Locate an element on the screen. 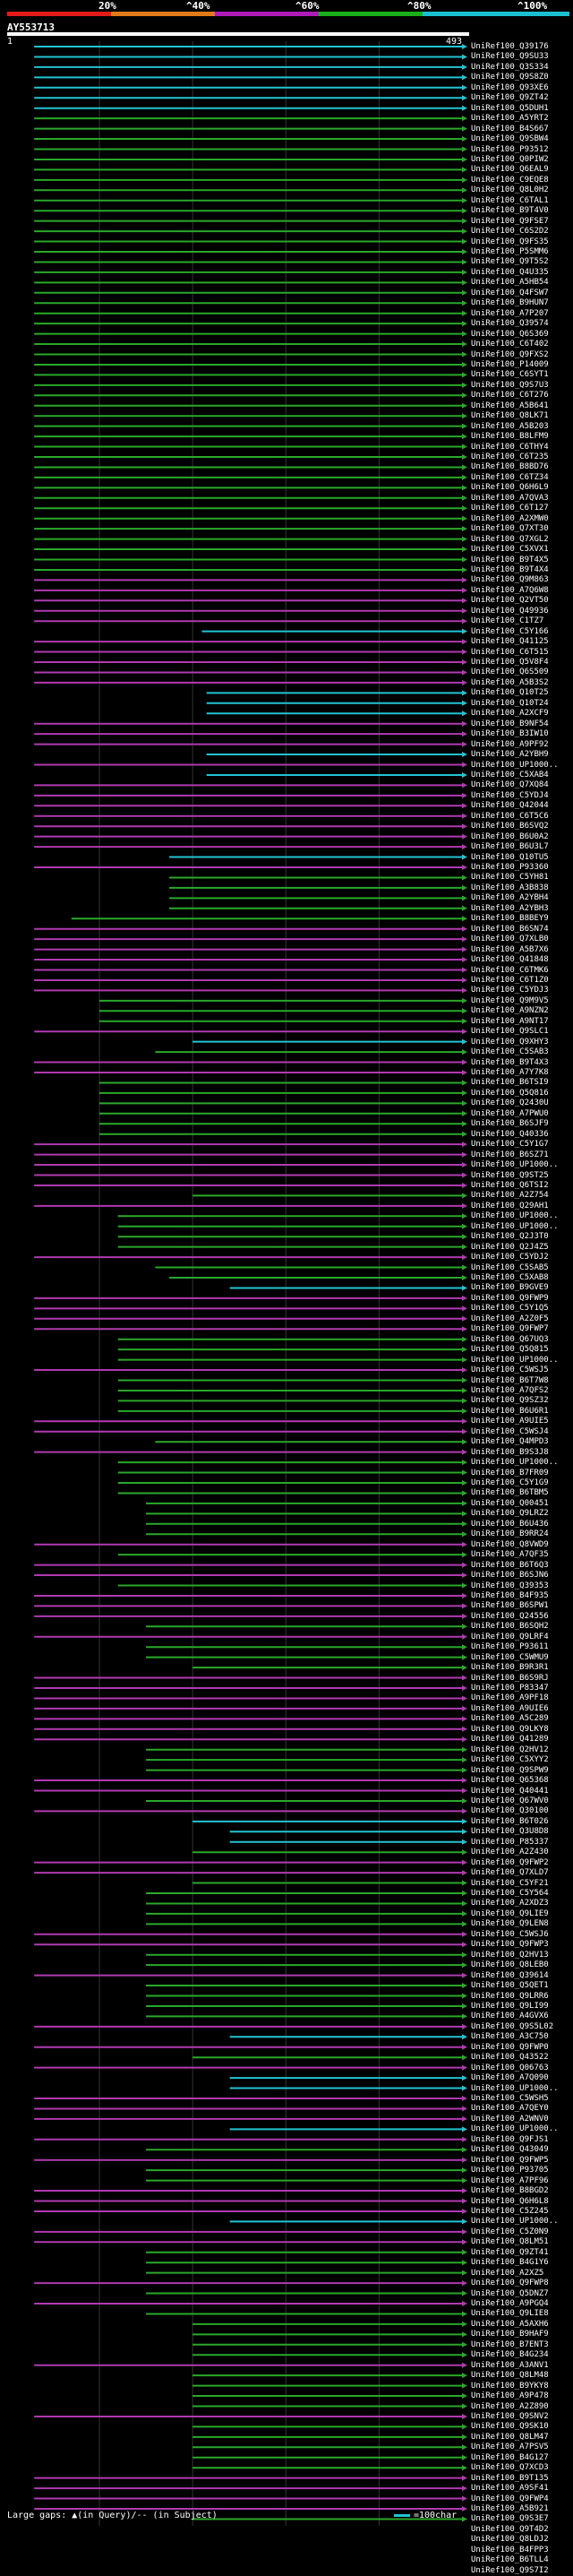  hit-label: UniRef100_B4S667 is located at coordinates (510, 129).